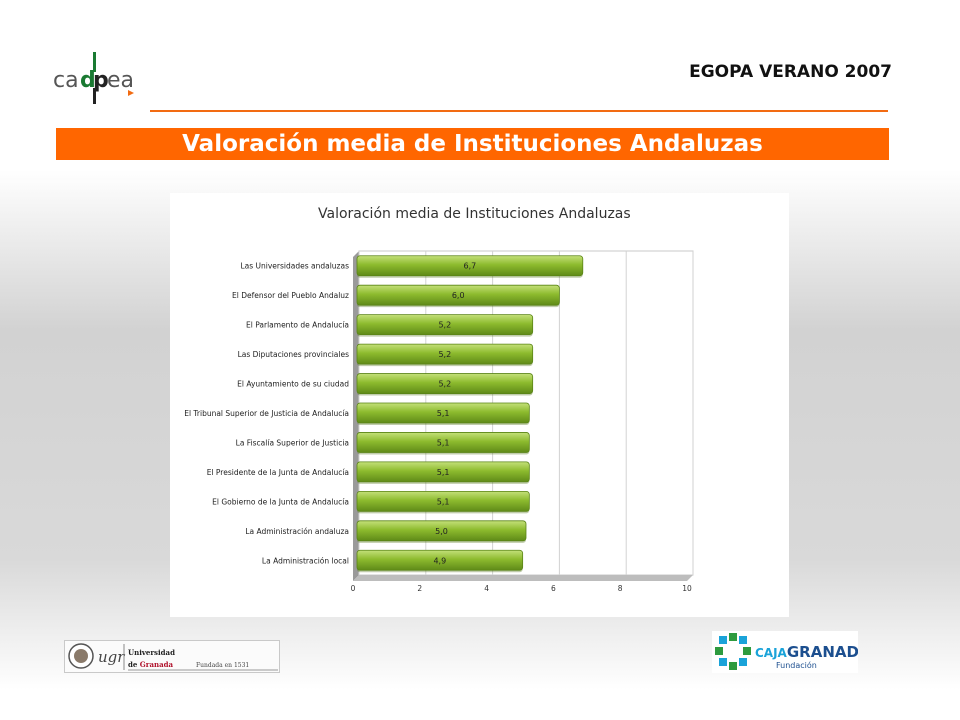 Image resolution: width=960 pixels, height=720 pixels. Describe the element at coordinates (519, 111) in the screenshot. I see `header-divider` at that location.